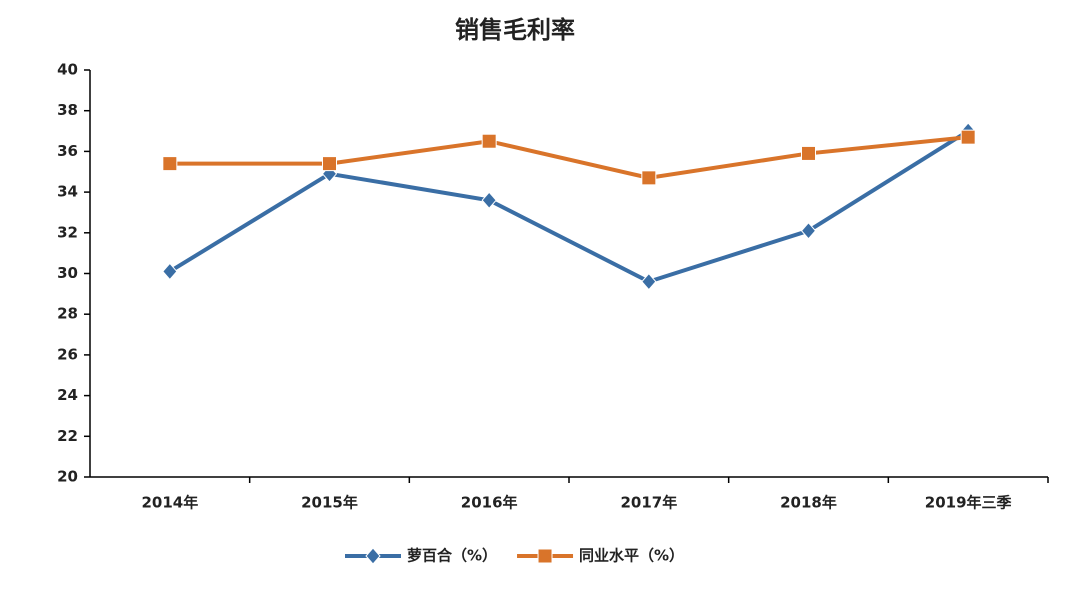  I want to click on y-tick-label: 28, so click(67, 314).